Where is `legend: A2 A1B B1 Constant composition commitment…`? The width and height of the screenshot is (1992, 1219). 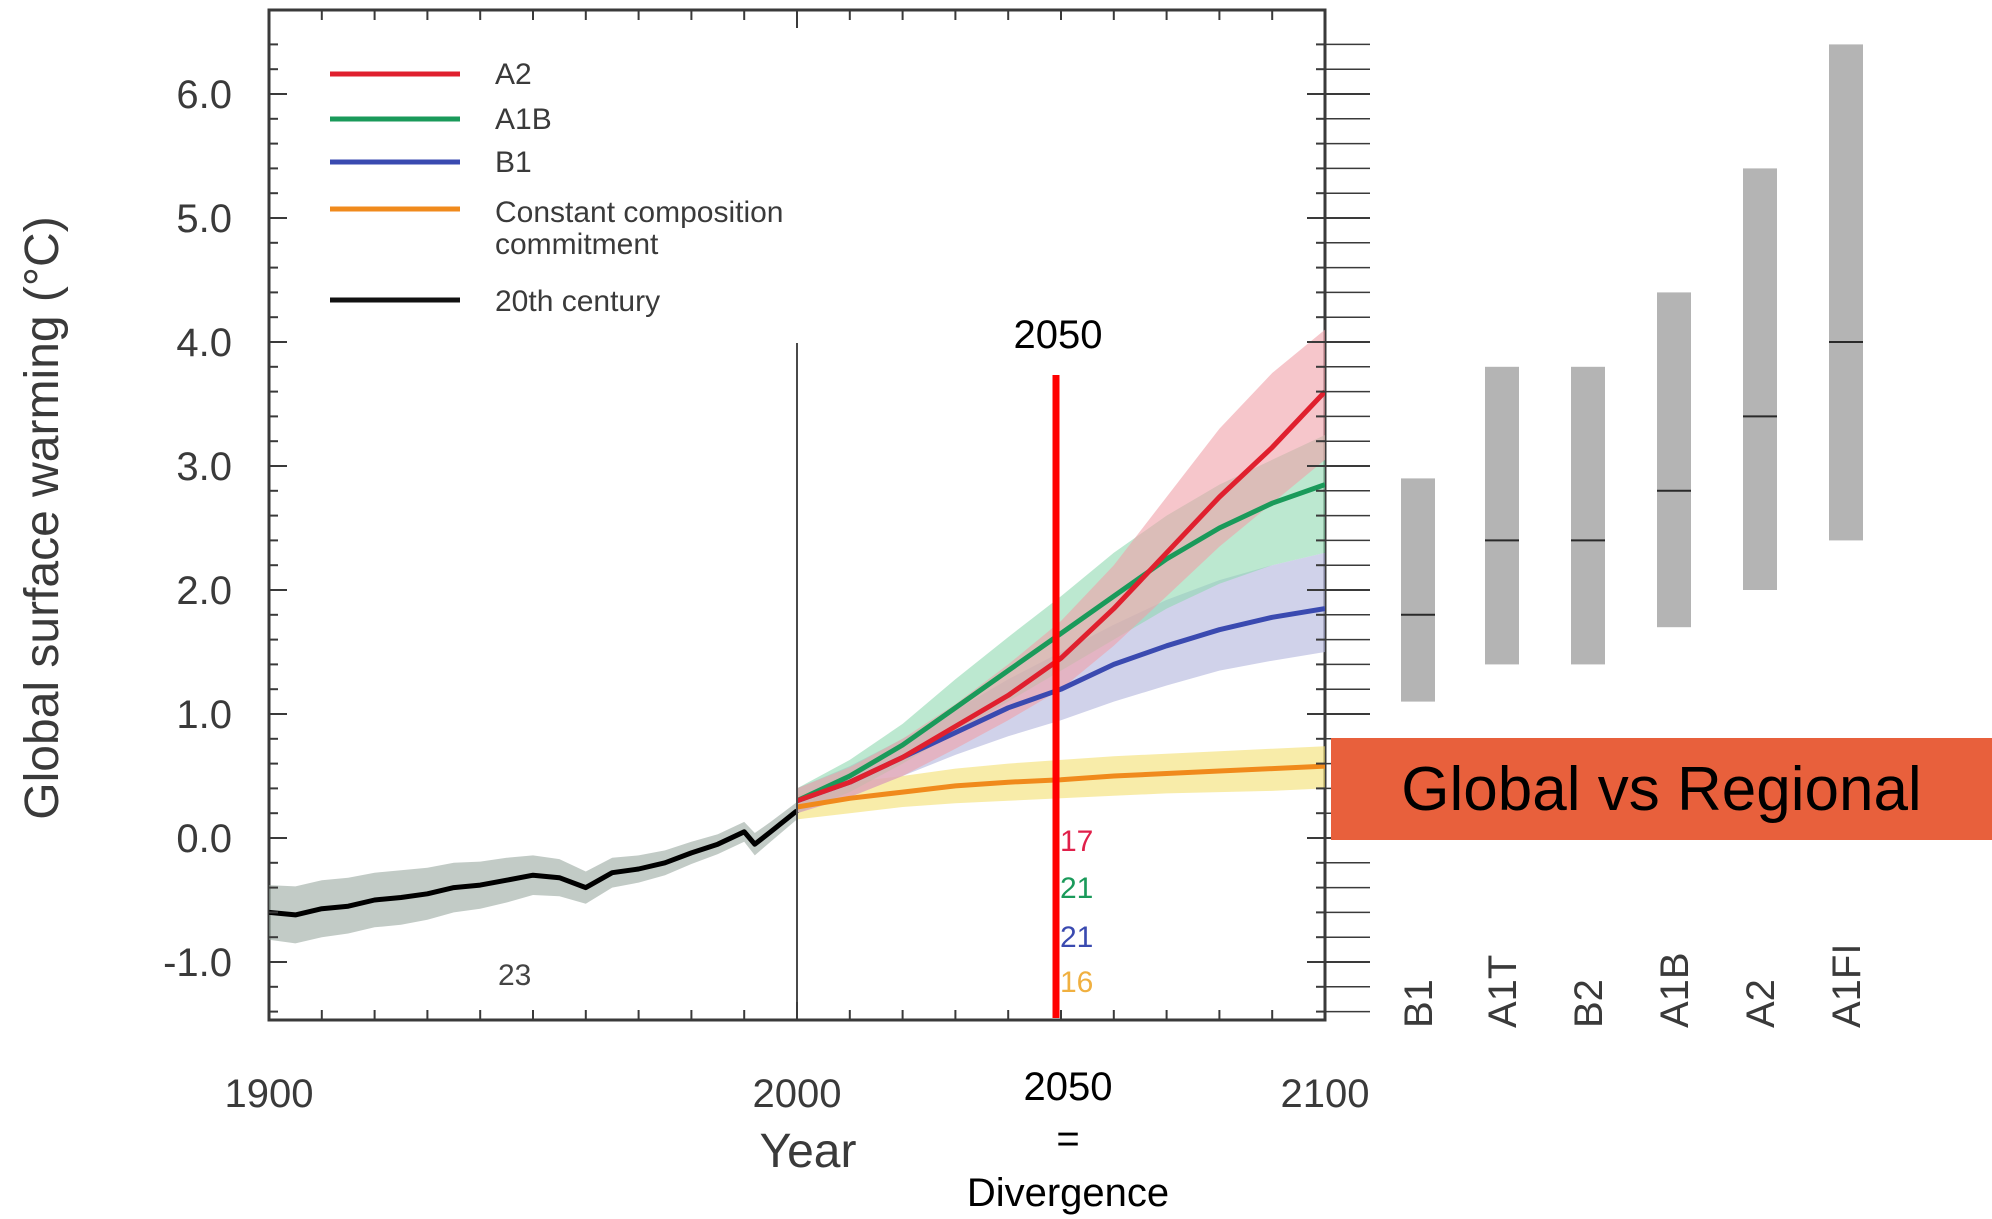
legend: A2 A1B B1 Constant composition commitment… is located at coordinates (557, 188).